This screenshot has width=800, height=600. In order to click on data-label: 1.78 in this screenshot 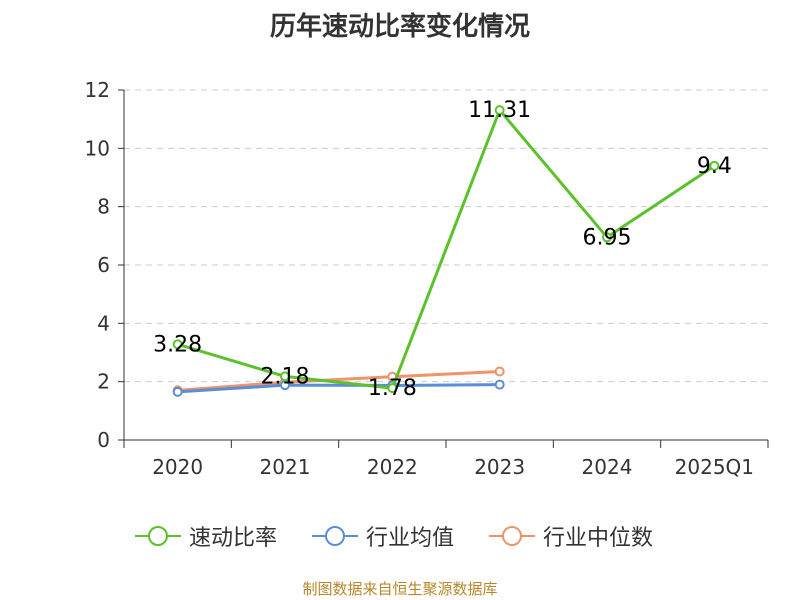, I will do `click(392, 388)`.